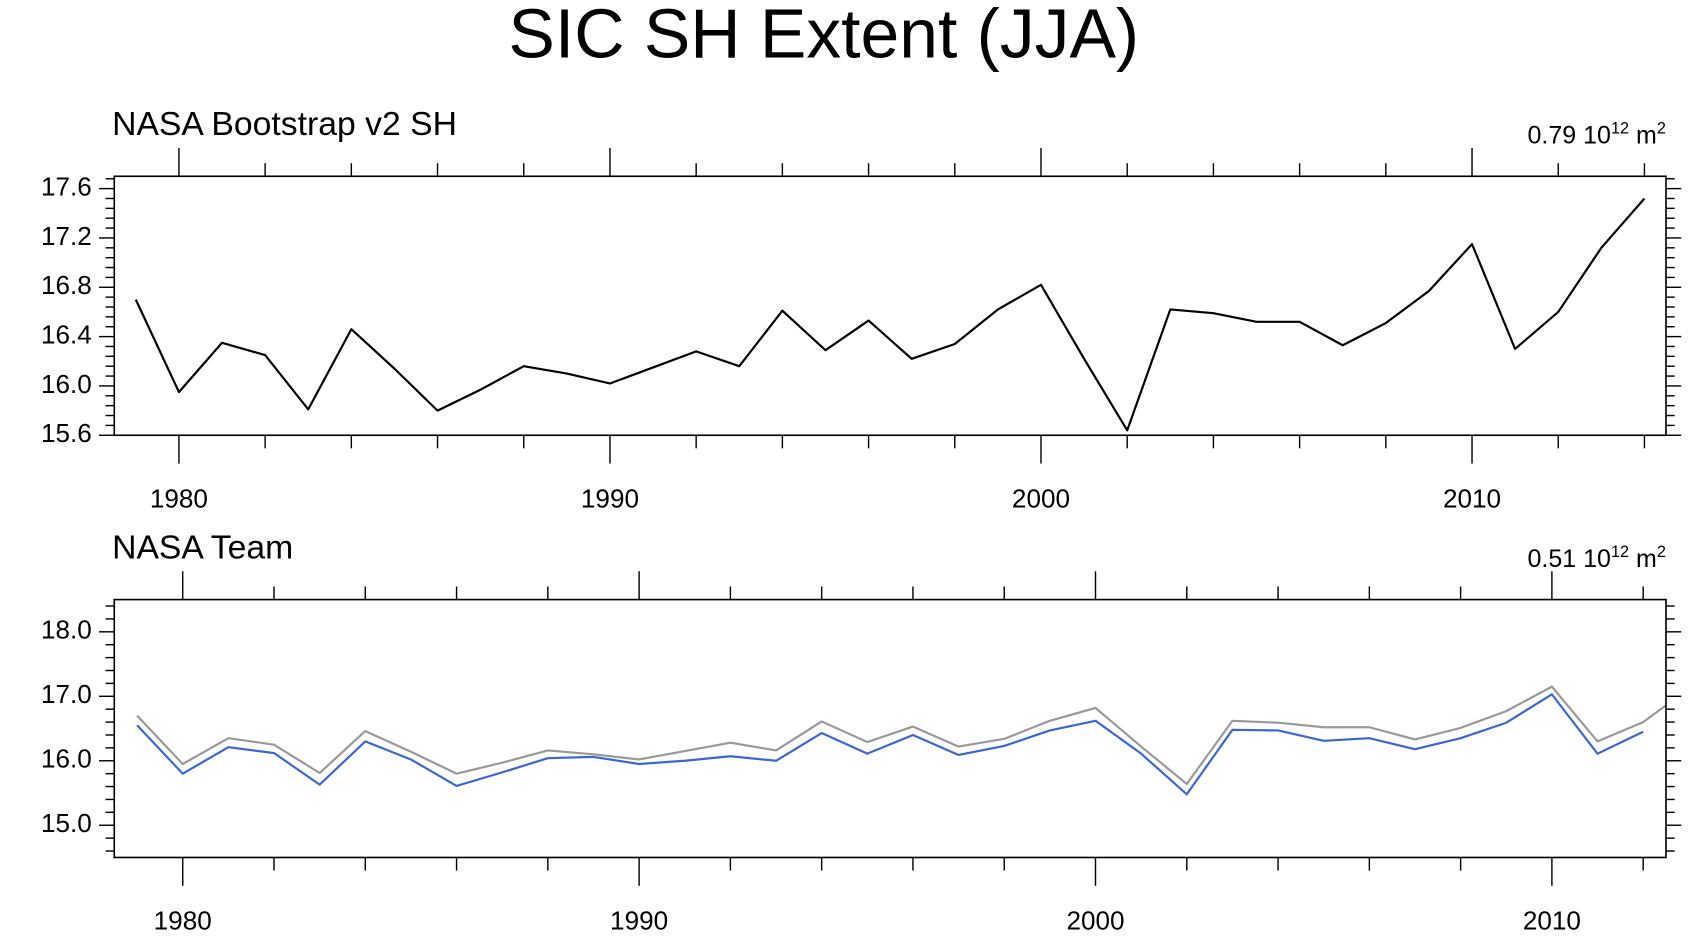 The image size is (1703, 938). What do you see at coordinates (1568, 559) in the screenshot?
I see `label-part: 0.51 10` at bounding box center [1568, 559].